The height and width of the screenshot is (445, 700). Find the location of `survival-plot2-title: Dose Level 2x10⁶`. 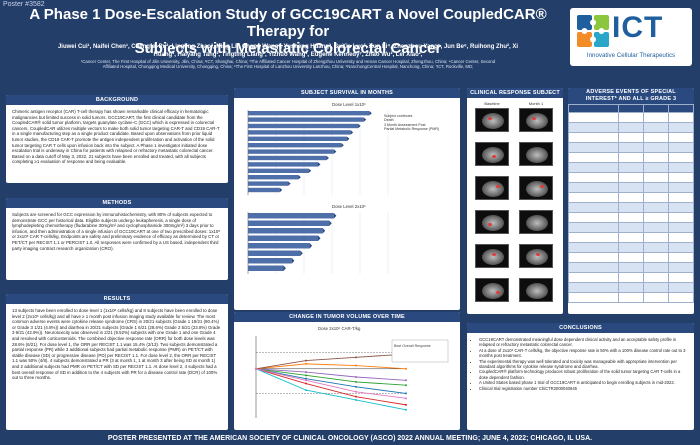

survival-plot2-title: Dose Level 2x10⁶ is located at coordinates (349, 206).